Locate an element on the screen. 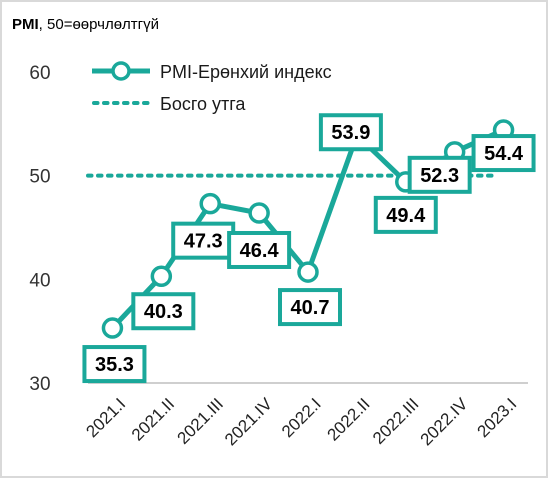 Image resolution: width=556 pixels, height=490 pixels. legend-pmi-marker is located at coordinates (121, 71).